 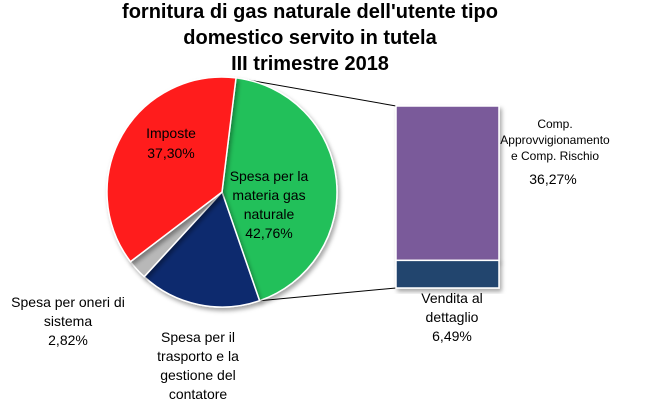 What do you see at coordinates (552, 179) in the screenshot?
I see `segment-value-approvvigionamento: 36,27%` at bounding box center [552, 179].